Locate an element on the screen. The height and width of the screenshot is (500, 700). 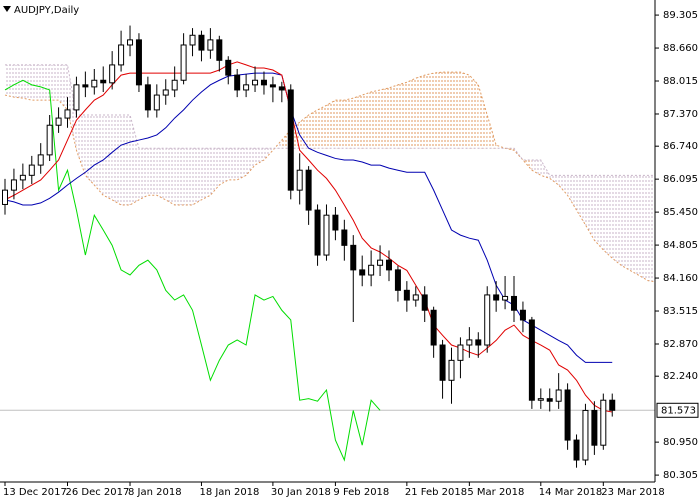
menu-triangle is located at coordinates (7, 9).